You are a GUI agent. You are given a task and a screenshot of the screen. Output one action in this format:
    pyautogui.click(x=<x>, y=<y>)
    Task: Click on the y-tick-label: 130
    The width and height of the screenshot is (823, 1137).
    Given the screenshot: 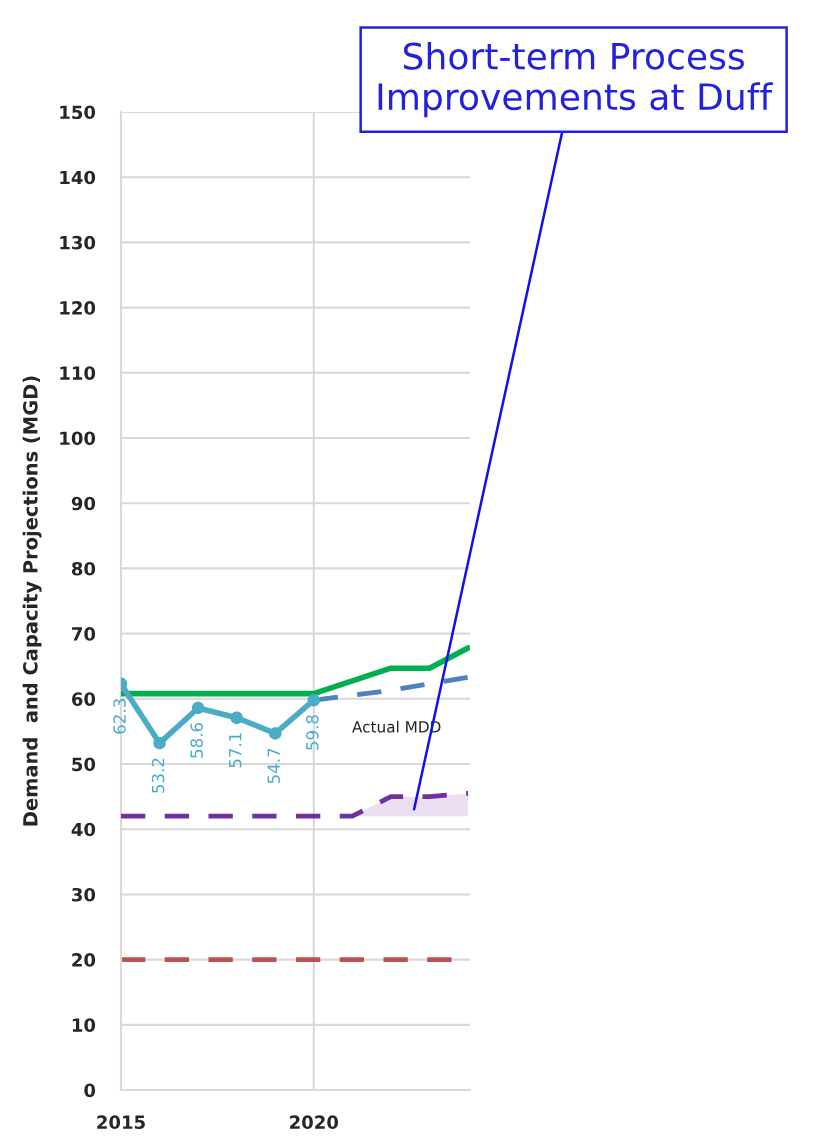 What is the action you would take?
    pyautogui.click(x=78, y=242)
    